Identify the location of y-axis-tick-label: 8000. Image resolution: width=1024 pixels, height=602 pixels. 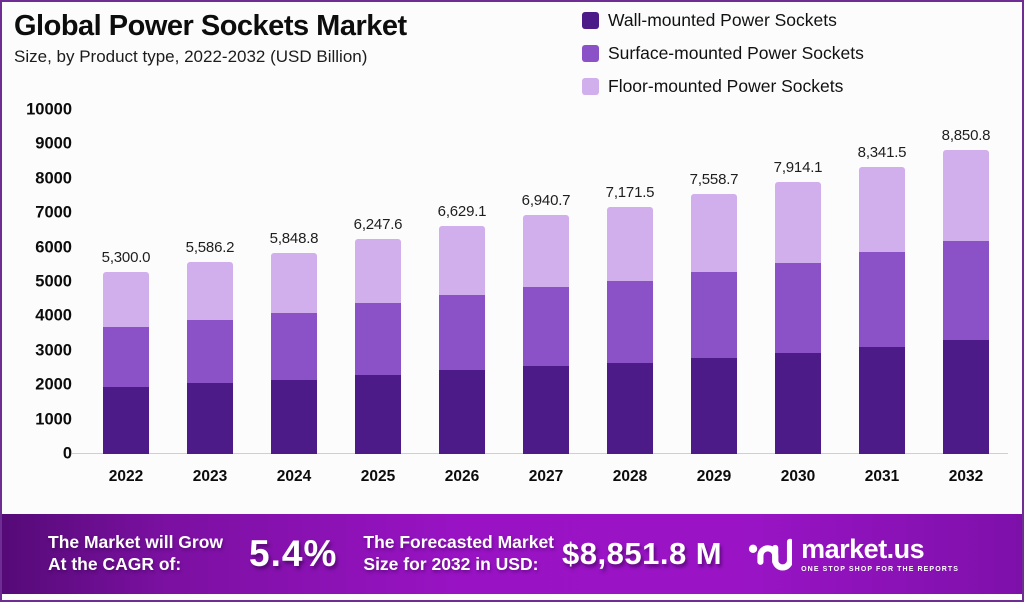
(53, 178).